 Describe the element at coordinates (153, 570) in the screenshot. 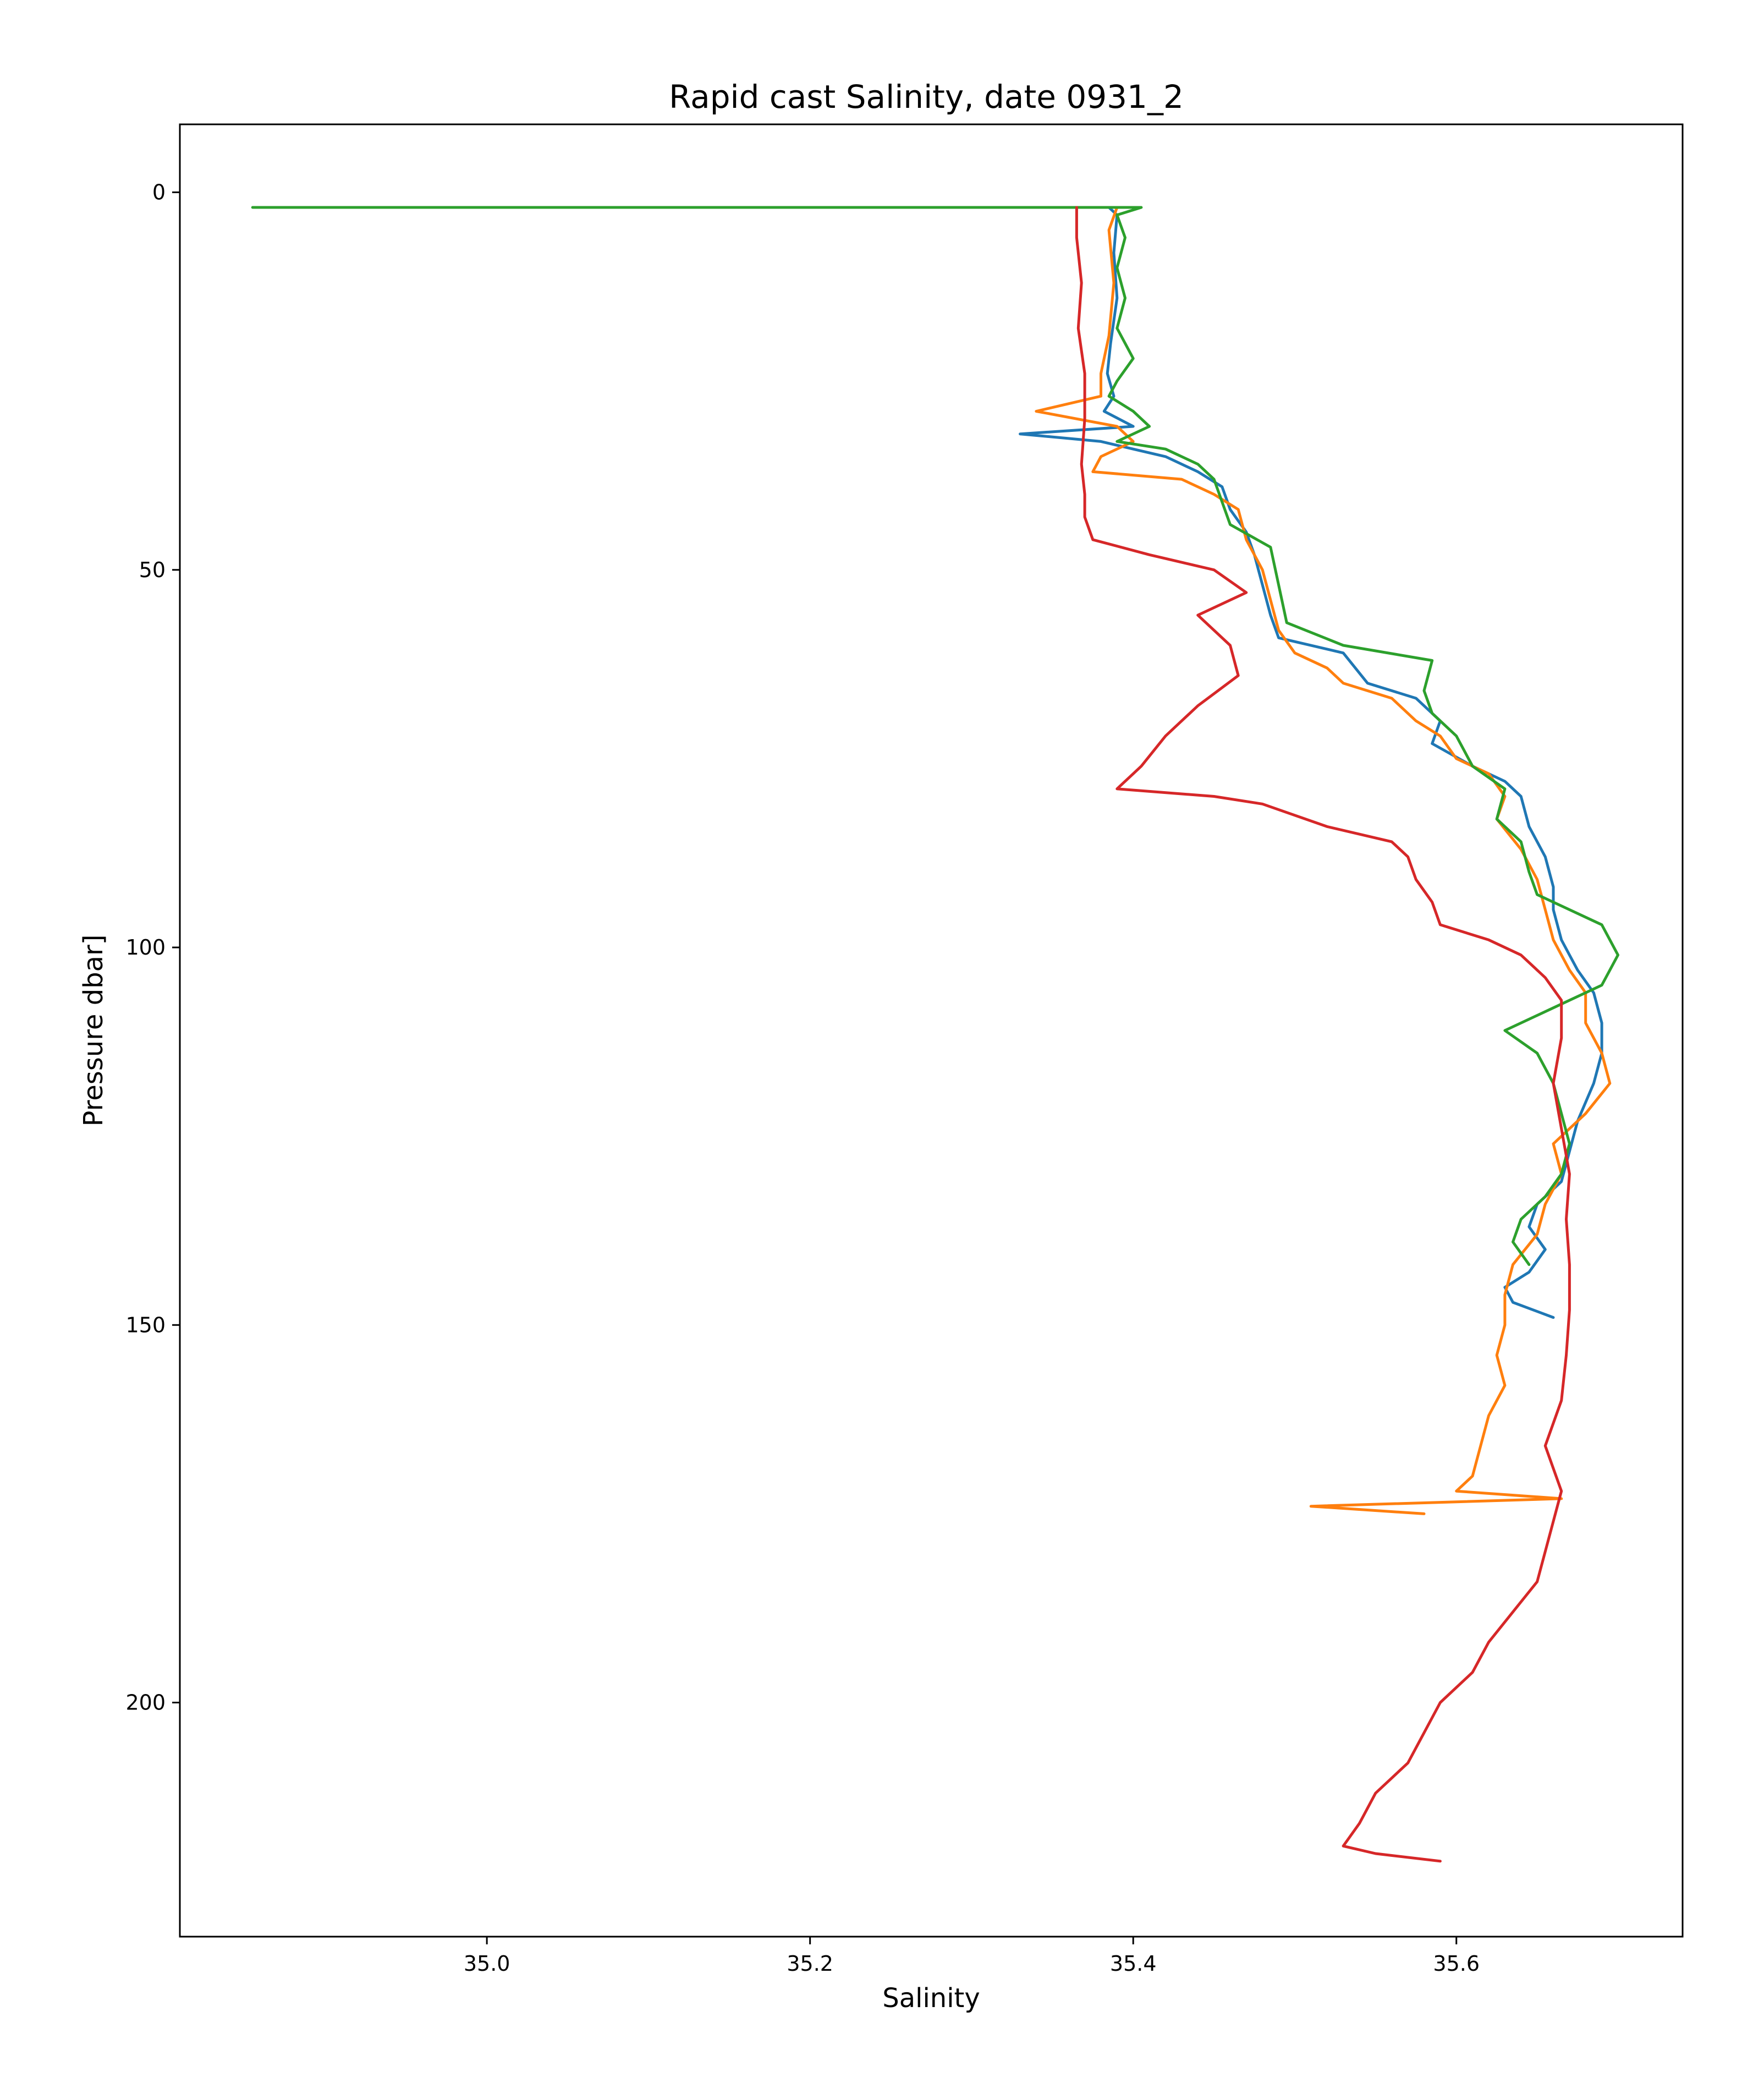

I see `y-tick-label: 50` at that location.